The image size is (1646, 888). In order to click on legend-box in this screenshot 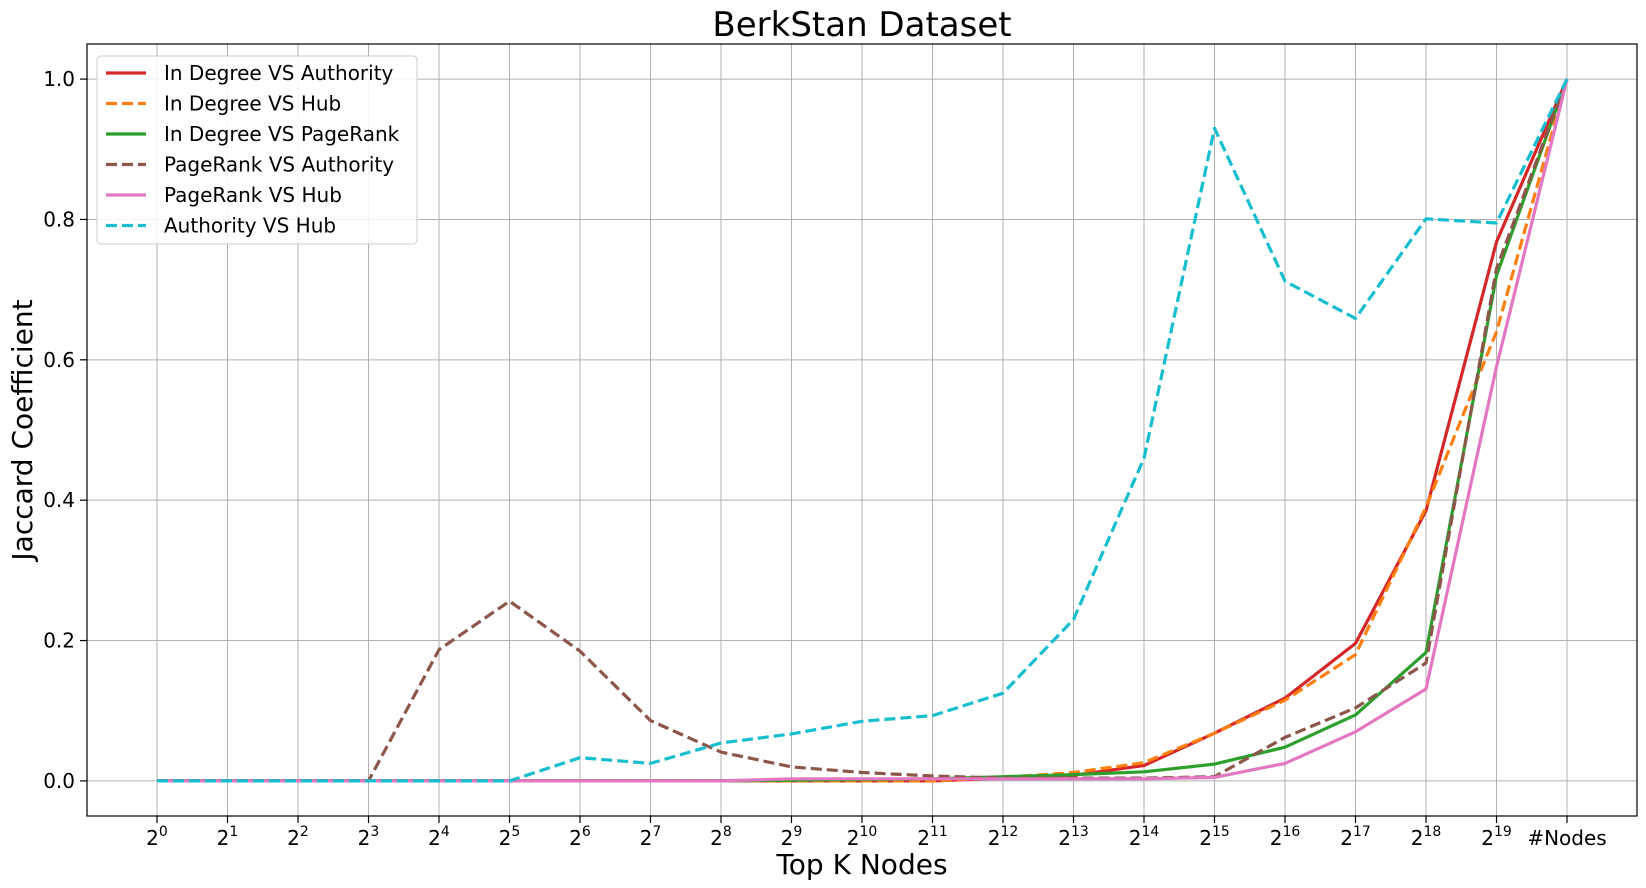, I will do `click(257, 150)`.